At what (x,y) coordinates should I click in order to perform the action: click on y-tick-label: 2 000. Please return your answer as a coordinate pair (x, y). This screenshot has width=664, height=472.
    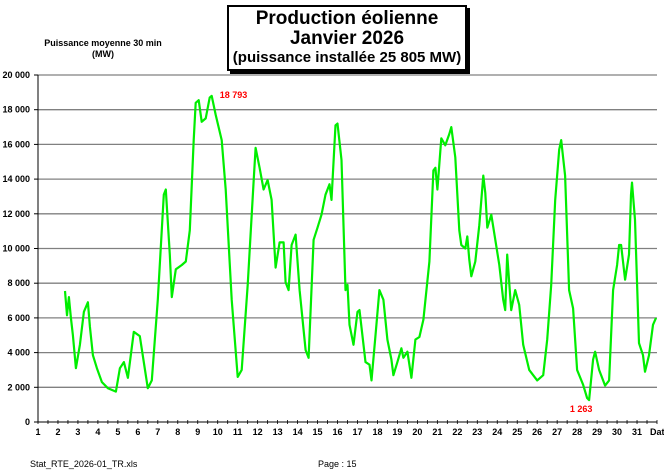
    Looking at the image, I should click on (18, 387).